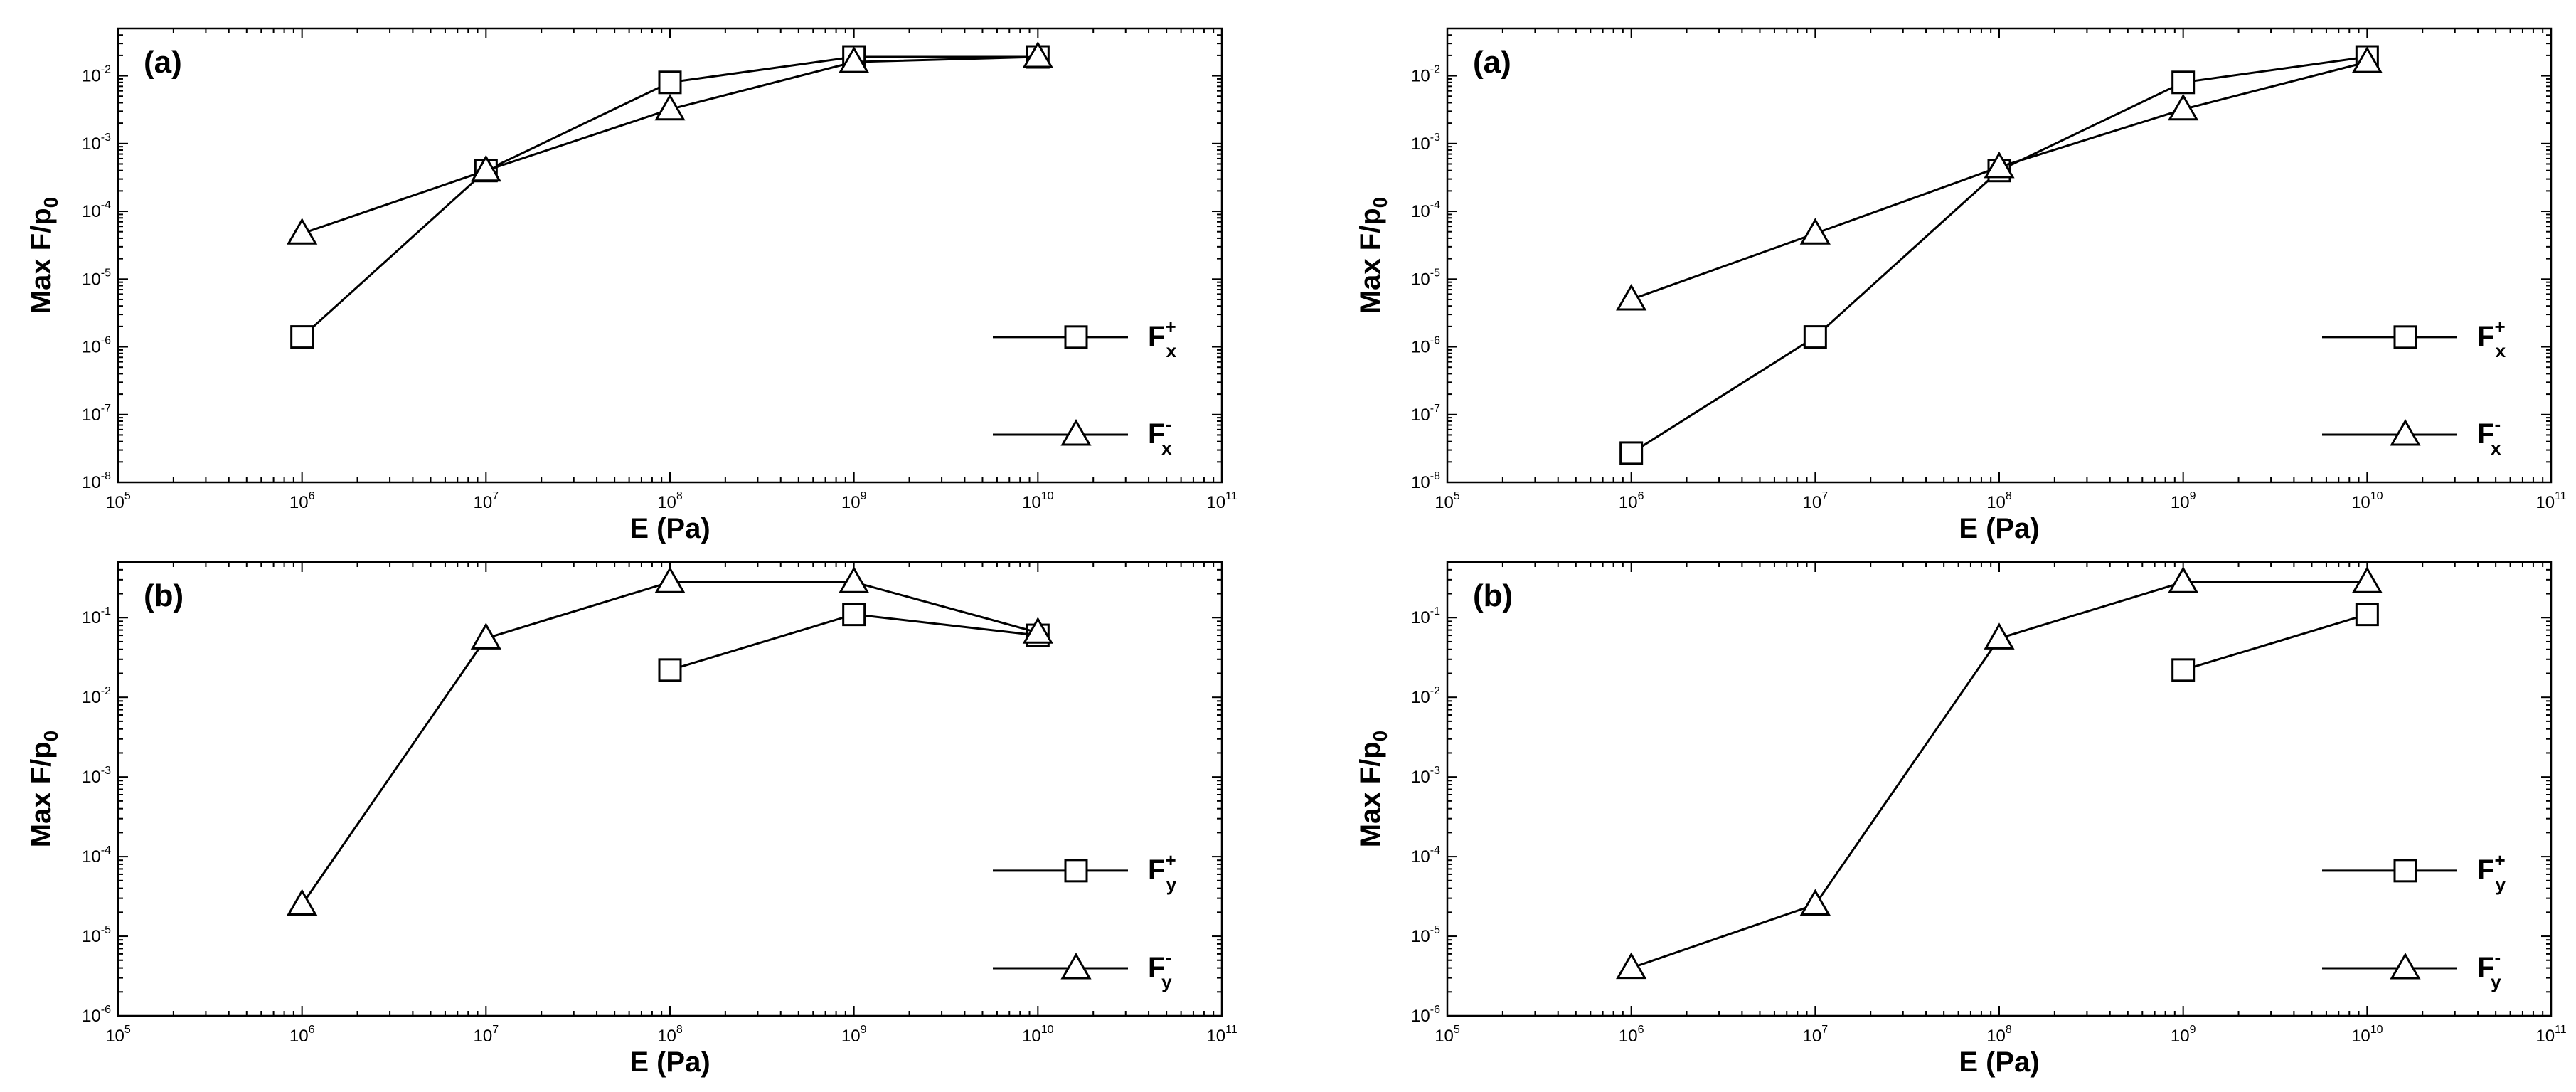  Describe the element at coordinates (2275, 642) in the screenshot. I see `series-plus` at that location.